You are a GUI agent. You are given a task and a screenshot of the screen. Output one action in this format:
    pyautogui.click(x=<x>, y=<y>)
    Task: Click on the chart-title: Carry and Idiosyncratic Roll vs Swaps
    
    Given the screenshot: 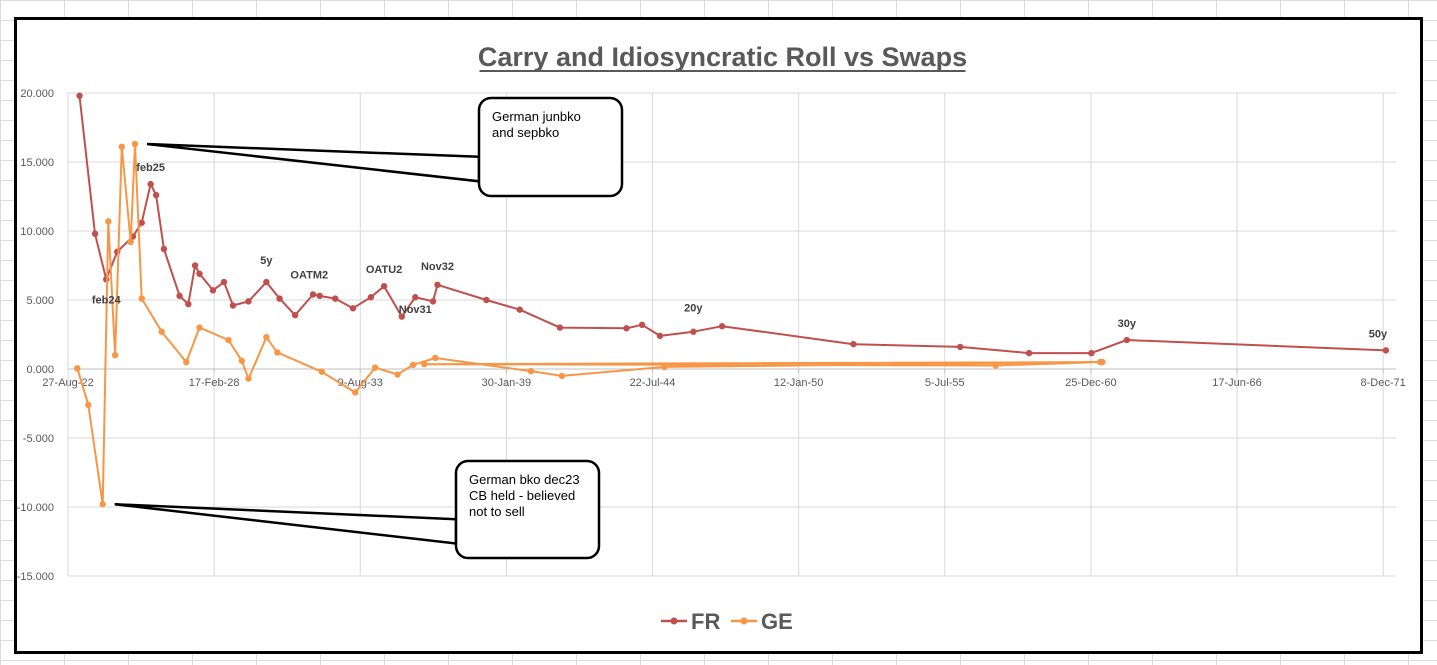 What is the action you would take?
    pyautogui.click(x=722, y=57)
    